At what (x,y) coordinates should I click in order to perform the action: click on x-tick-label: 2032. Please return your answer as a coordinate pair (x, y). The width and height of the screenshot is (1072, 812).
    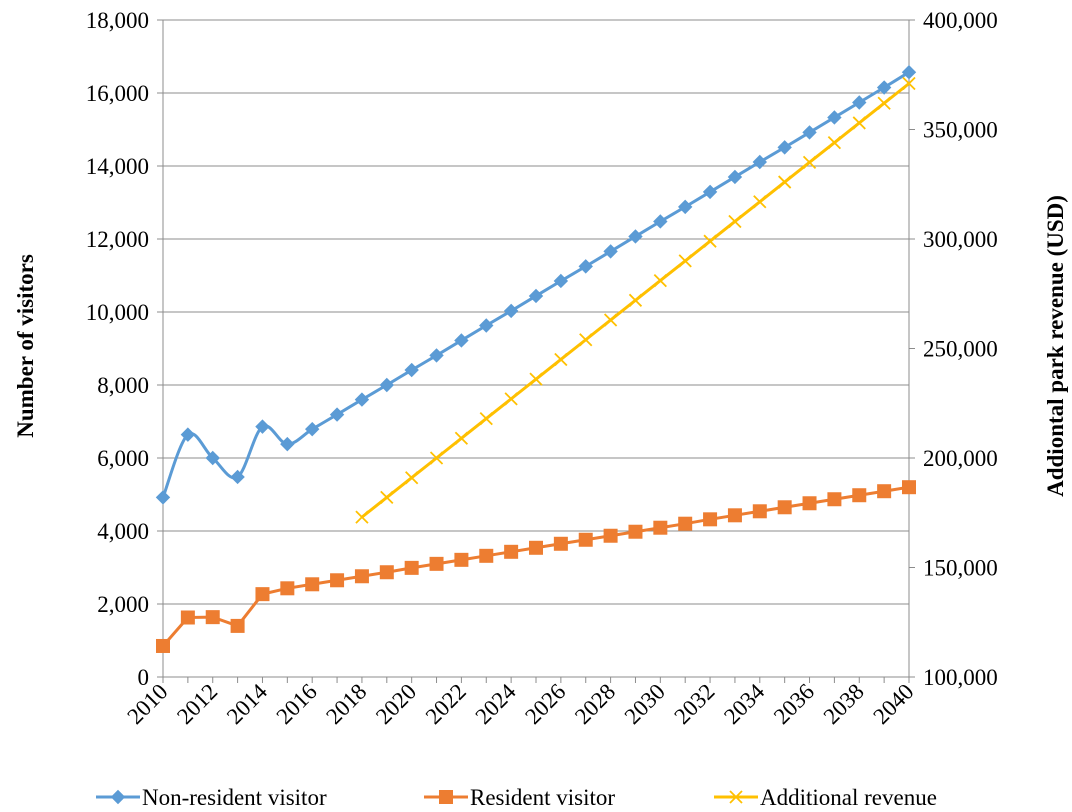
    Looking at the image, I should click on (694, 704).